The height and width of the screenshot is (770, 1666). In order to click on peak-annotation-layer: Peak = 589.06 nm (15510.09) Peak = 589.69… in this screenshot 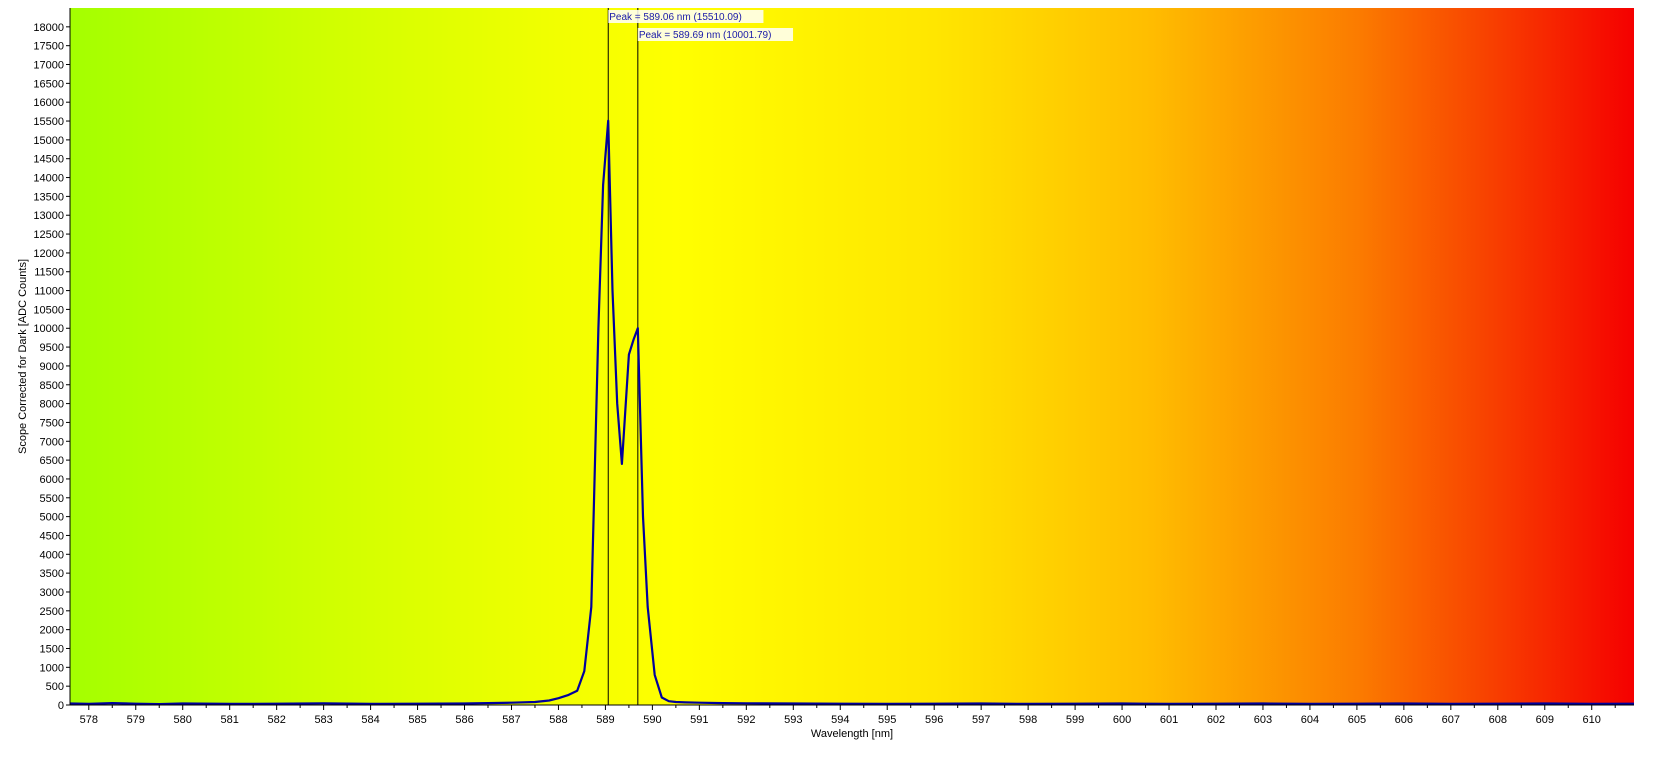, I will do `click(701, 25)`.